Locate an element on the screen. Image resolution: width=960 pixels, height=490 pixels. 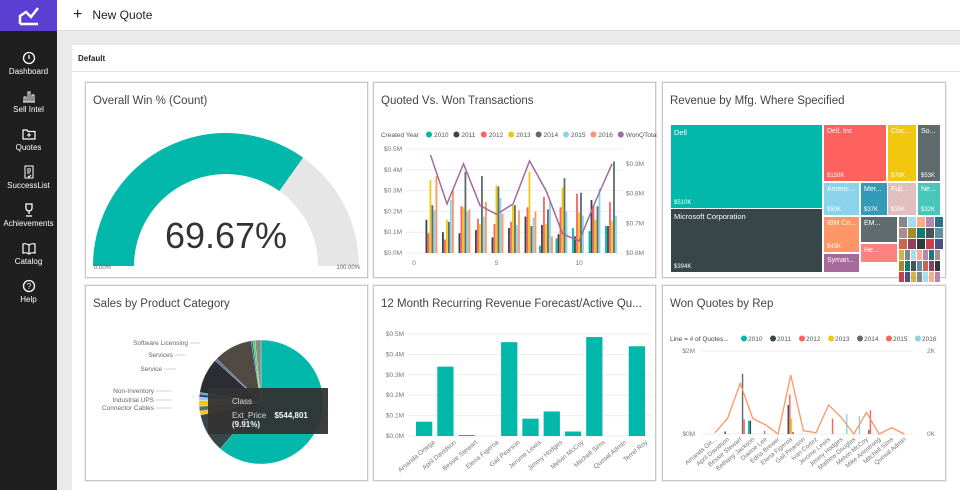
sidebar-item-label: Quotes is located at coordinates (28, 147).